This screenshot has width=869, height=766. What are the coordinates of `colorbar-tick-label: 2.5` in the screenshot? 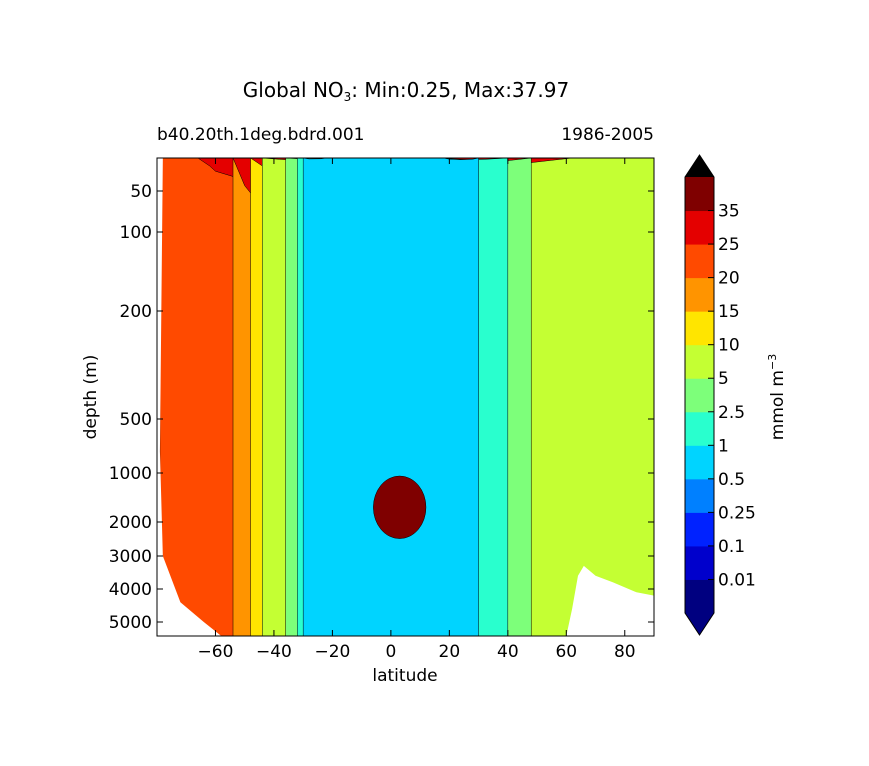 It's located at (731, 413).